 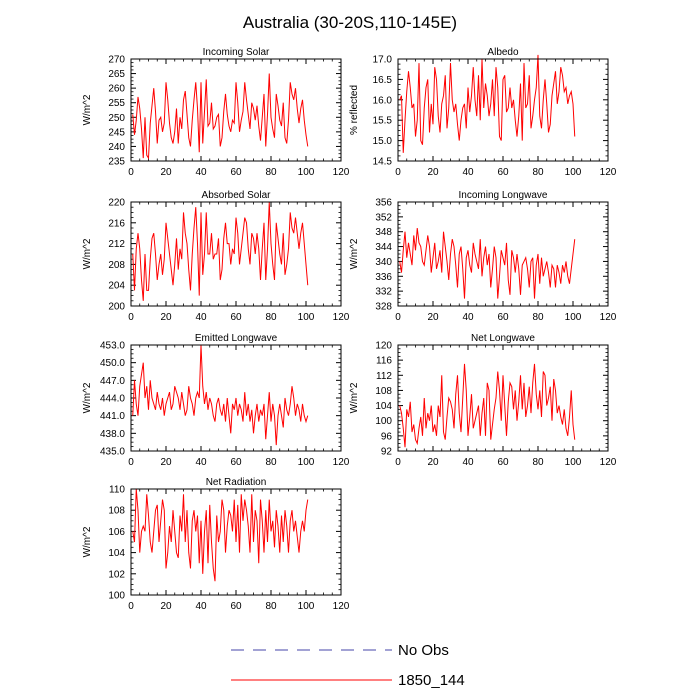 I want to click on y-tick-label: 255, so click(x=116, y=103).